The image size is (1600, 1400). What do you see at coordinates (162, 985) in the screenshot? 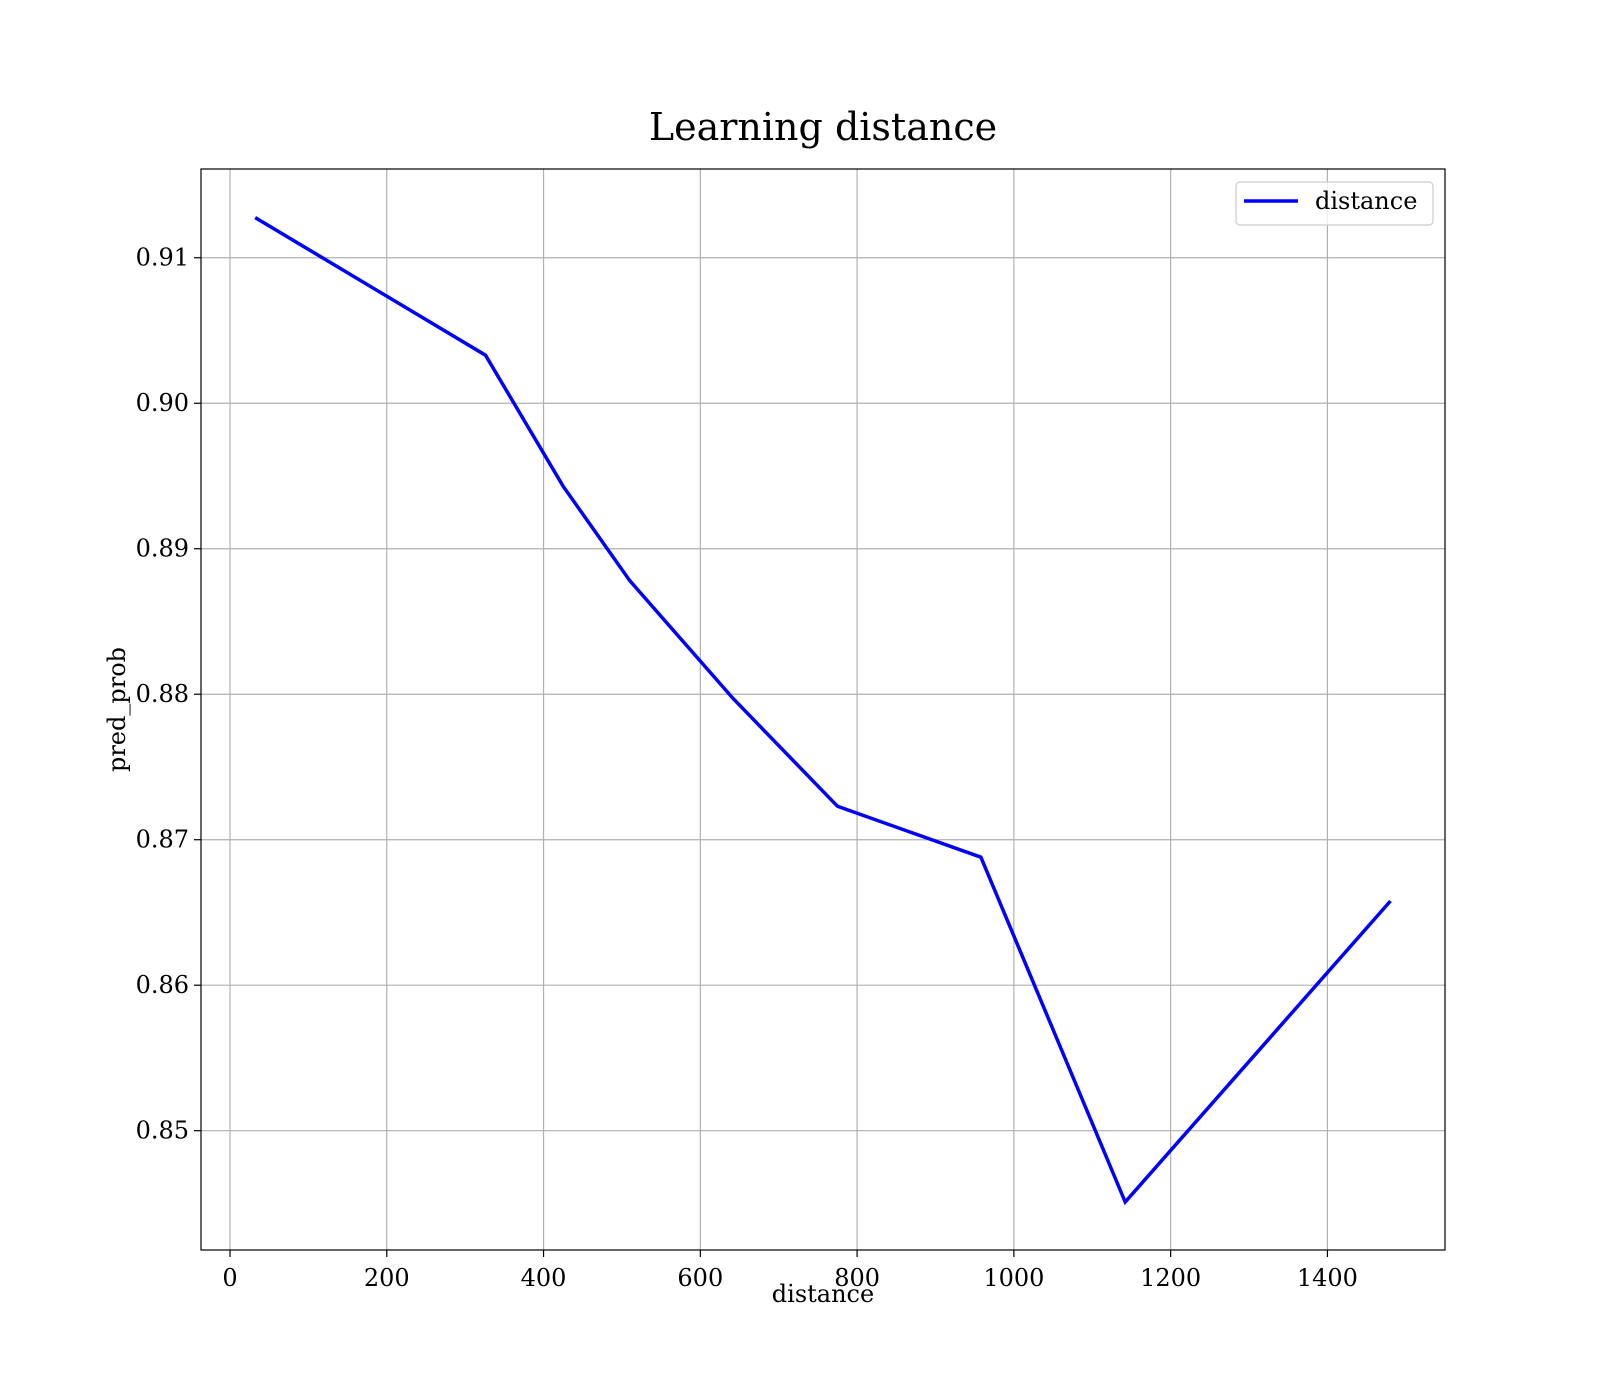
I see `y-tick-label: 0.86` at bounding box center [162, 985].